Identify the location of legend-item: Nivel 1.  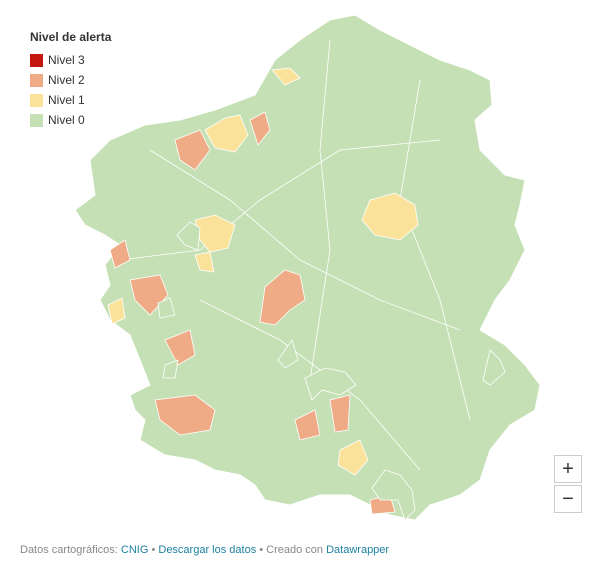
(70, 100).